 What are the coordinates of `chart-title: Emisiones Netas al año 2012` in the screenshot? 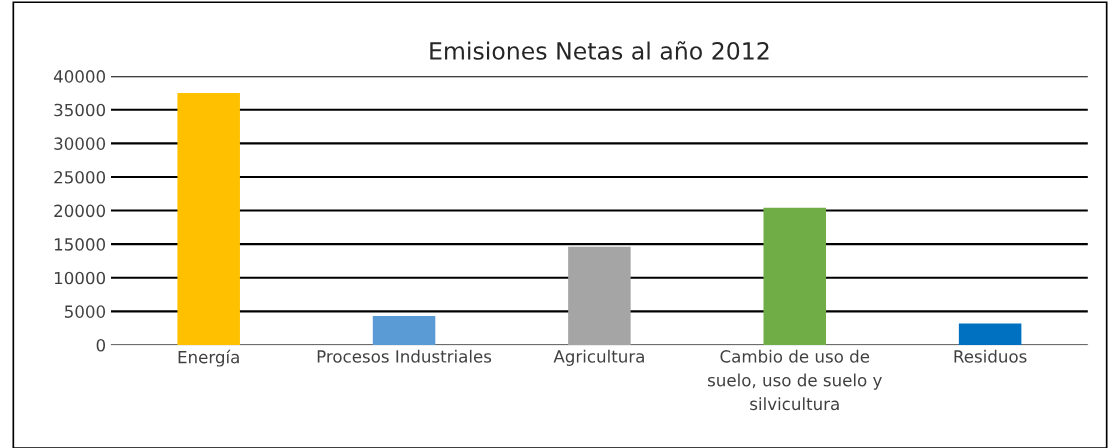 It's located at (599, 50).